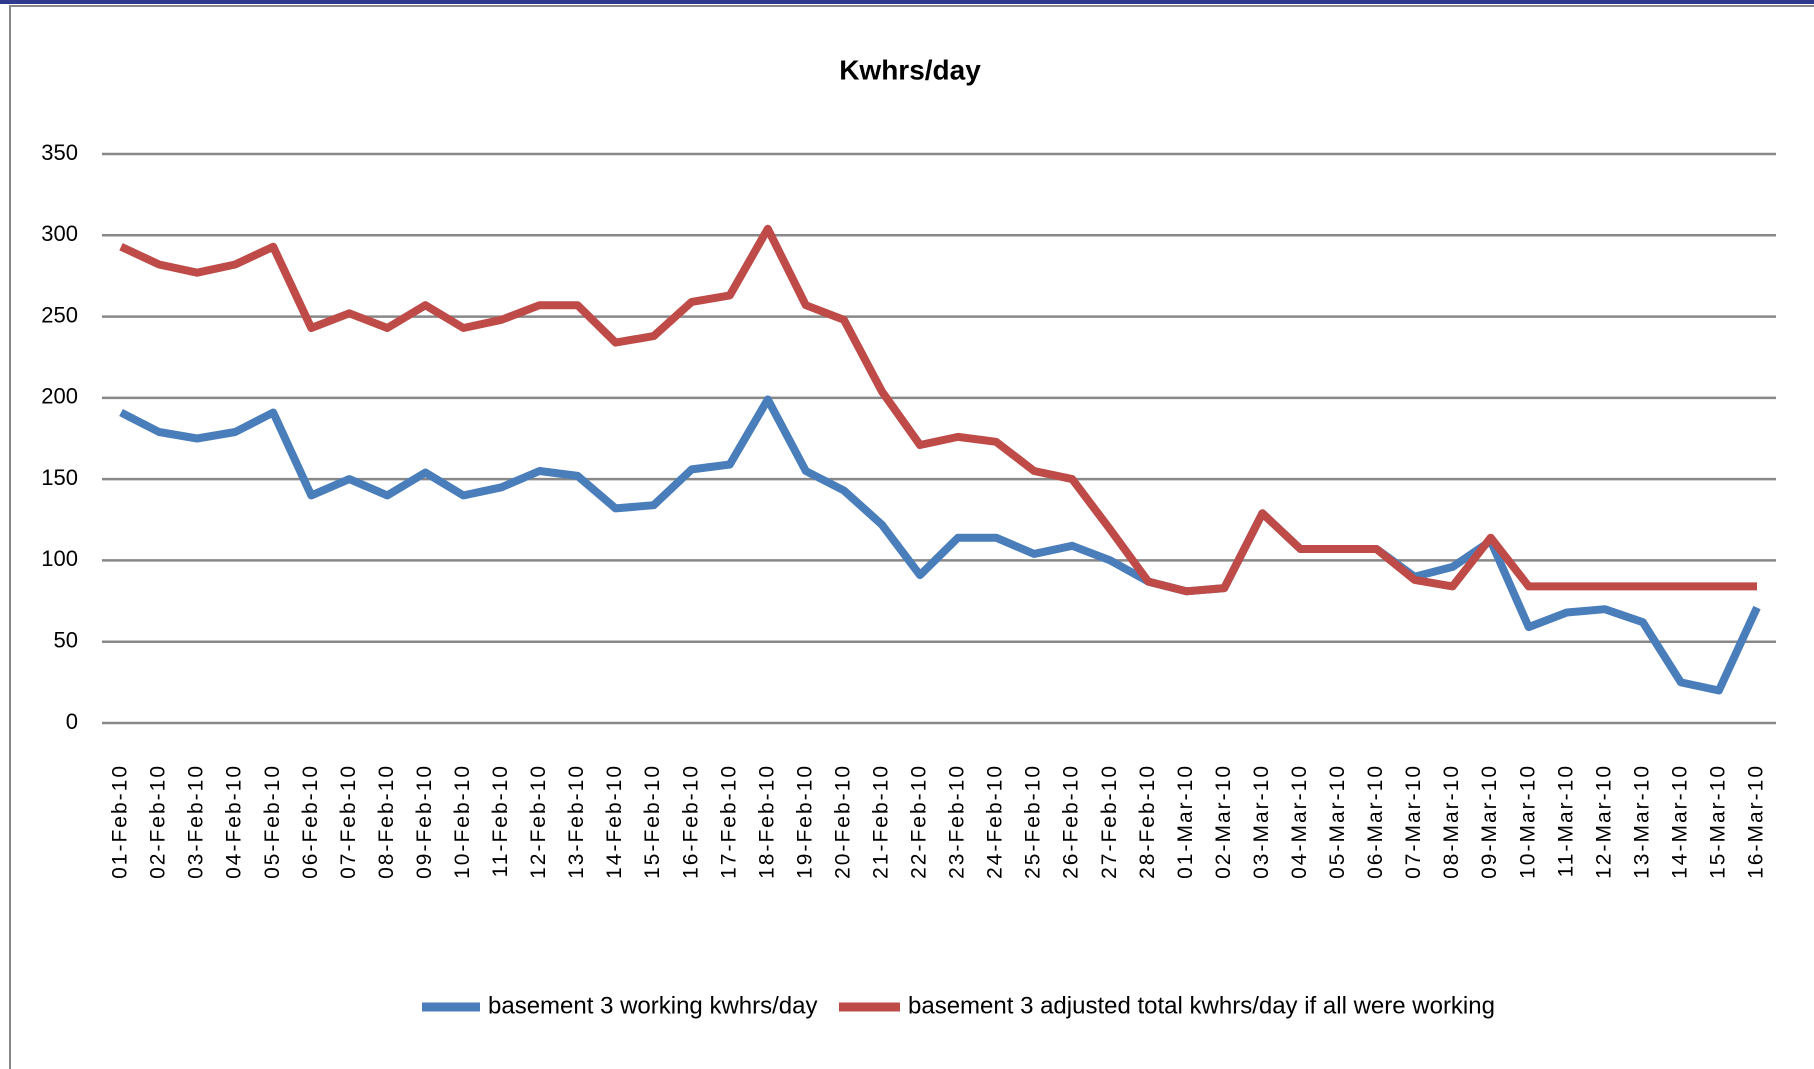  Describe the element at coordinates (652, 821) in the screenshot. I see `x-tick-label: 15-Feb-10` at that location.